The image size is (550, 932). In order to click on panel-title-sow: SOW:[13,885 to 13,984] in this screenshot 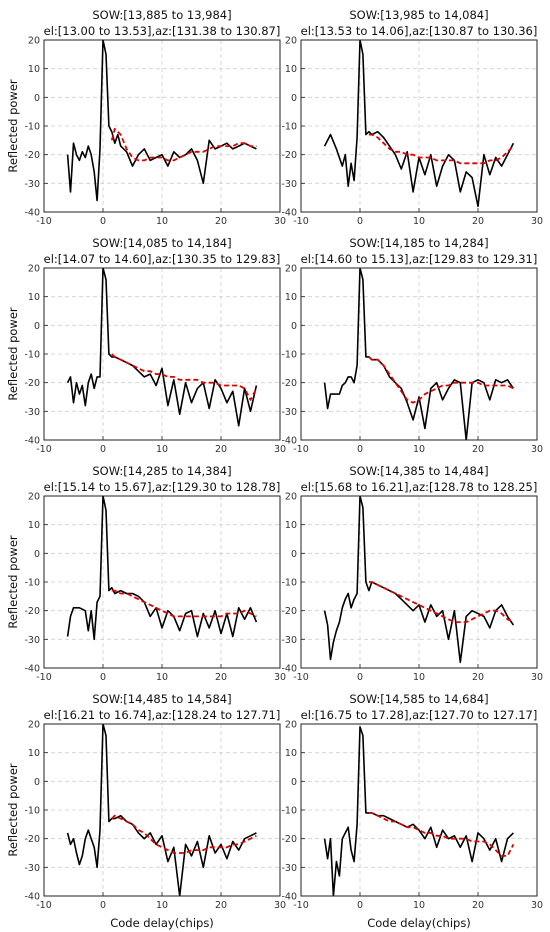, I will do `click(161, 15)`.